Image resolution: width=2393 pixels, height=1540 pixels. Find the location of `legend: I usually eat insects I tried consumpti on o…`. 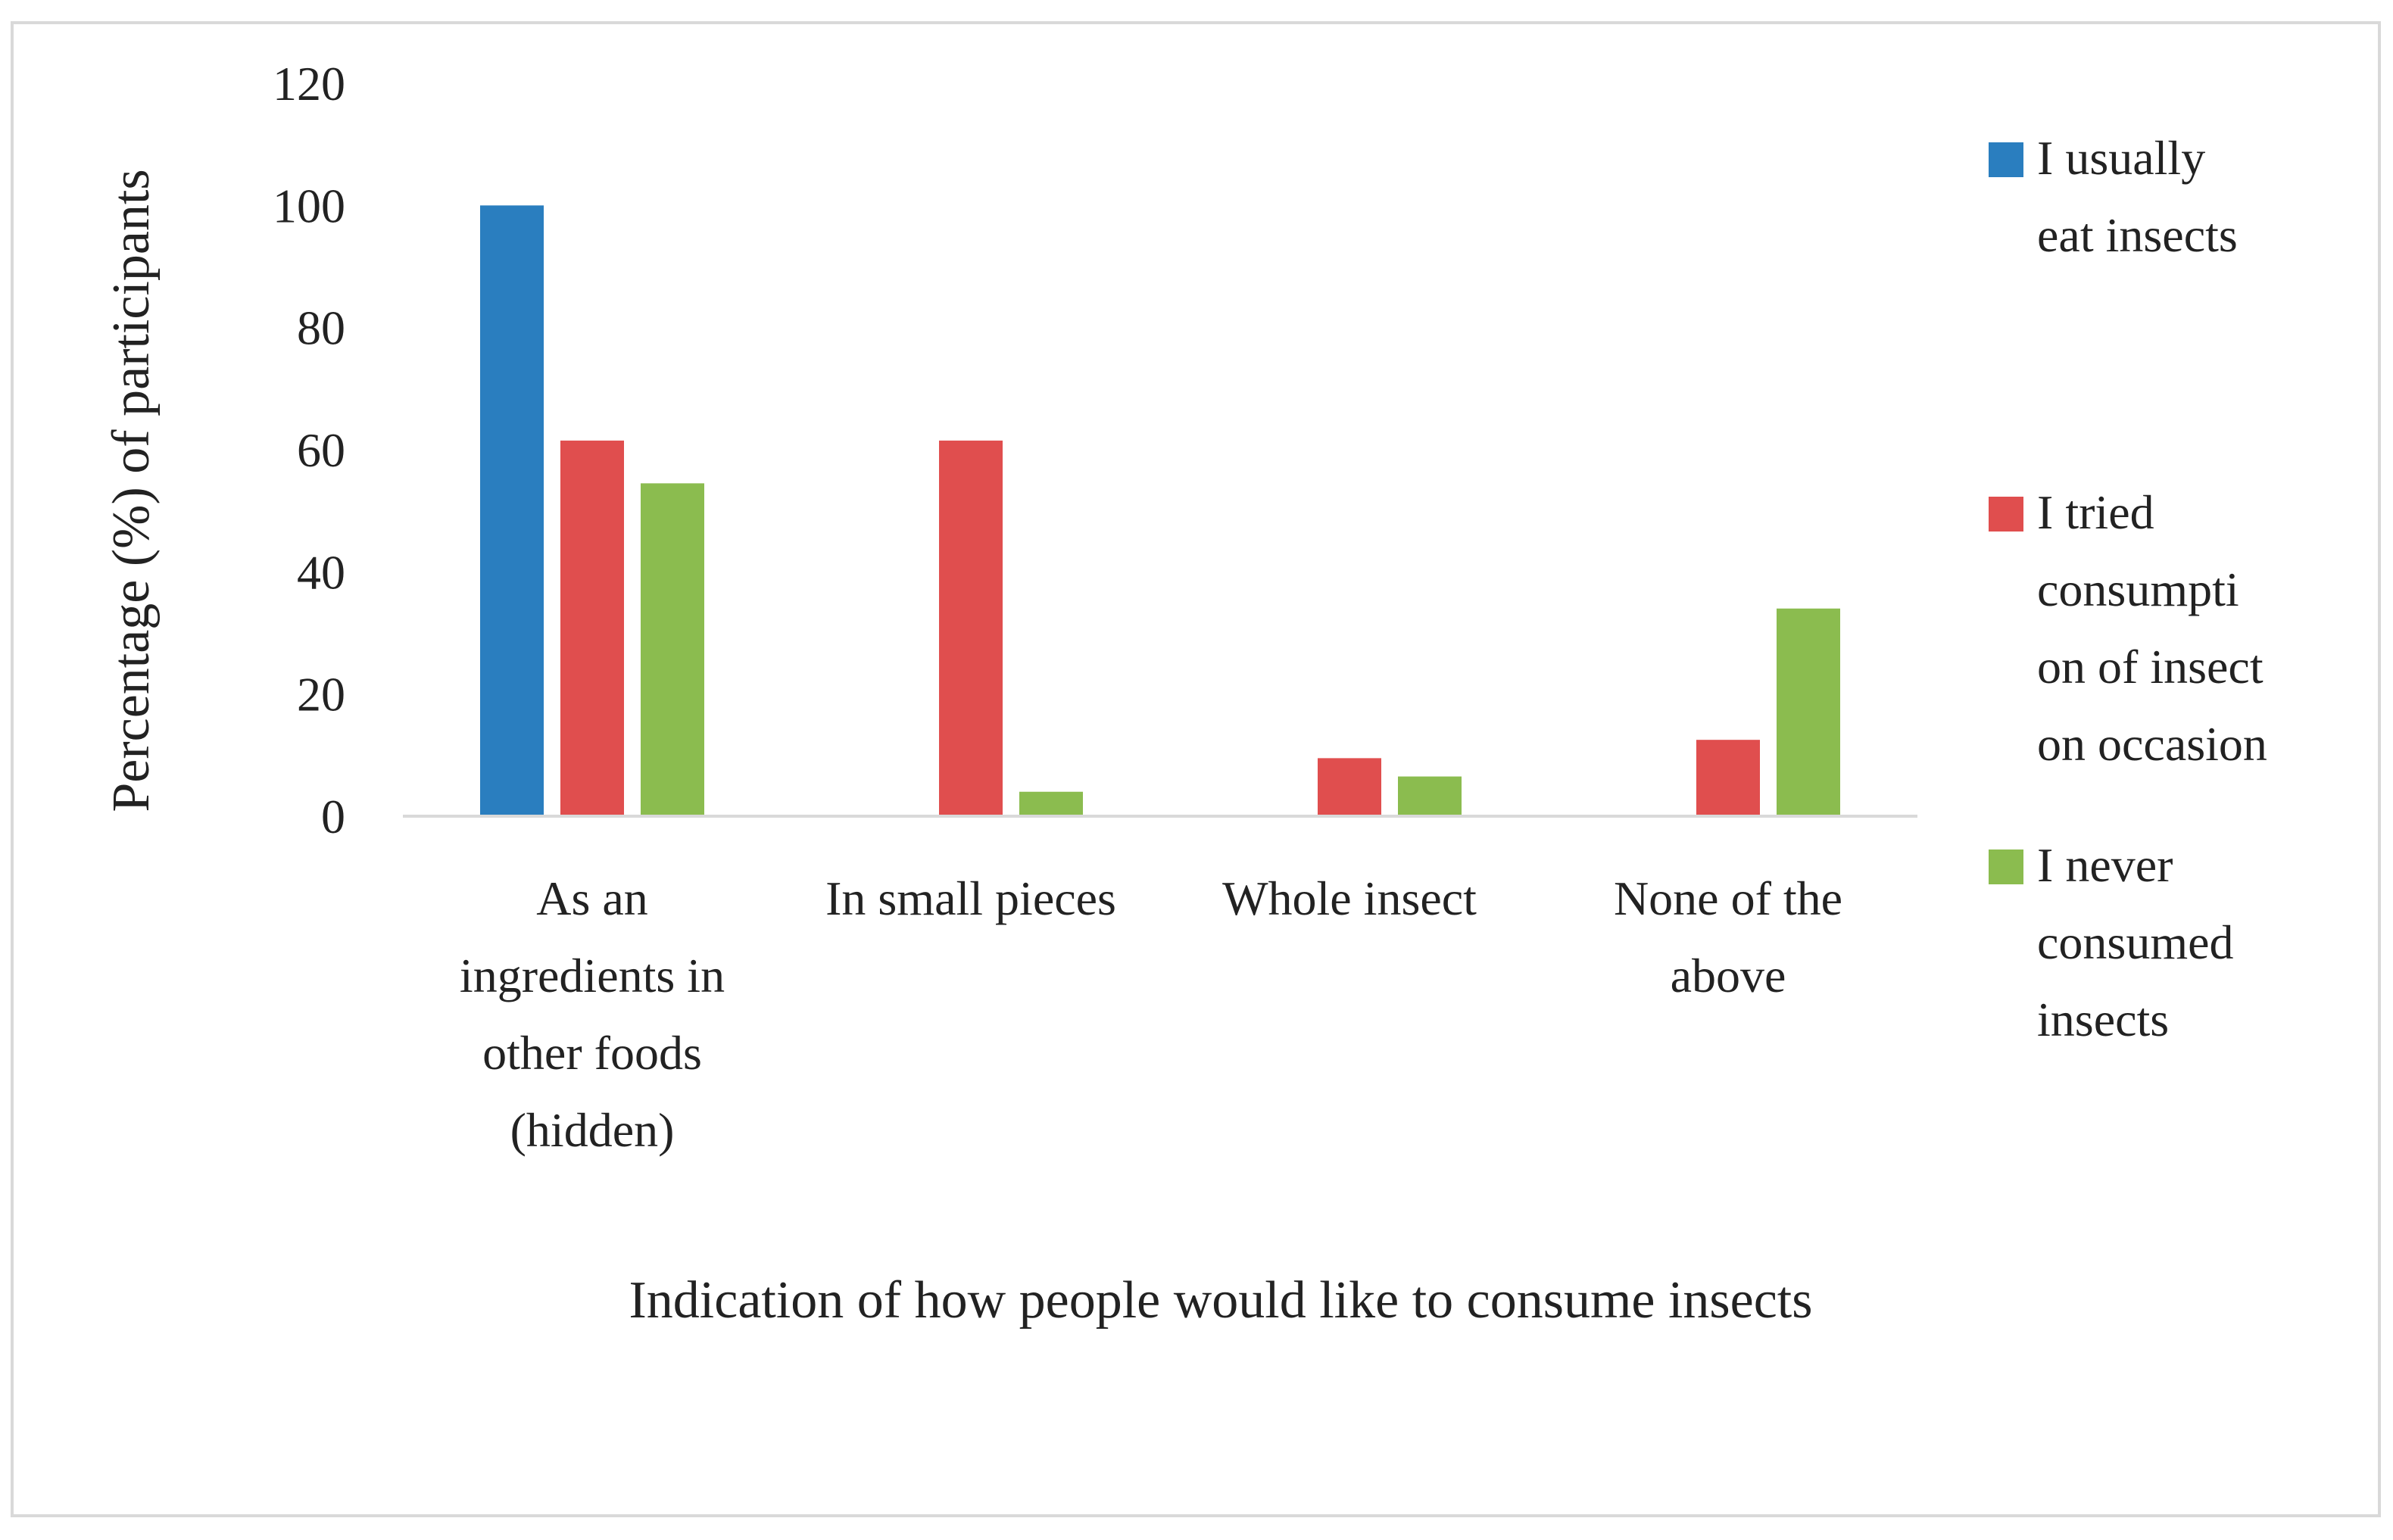

legend: I usually eat insects I tried consumpti on o… is located at coordinates (2128, 589).